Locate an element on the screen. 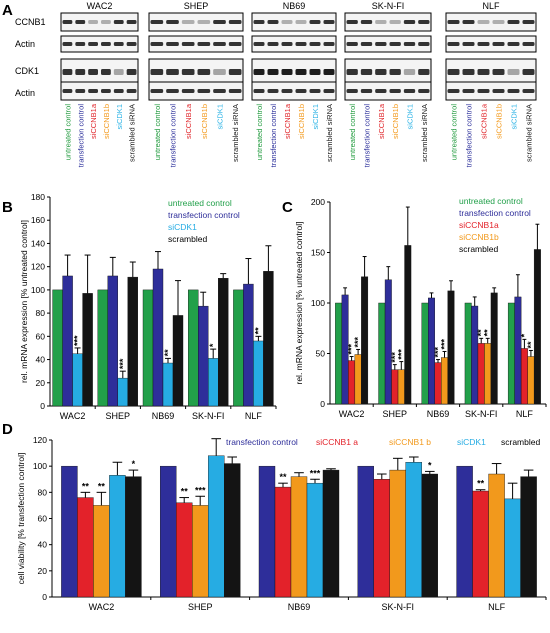 This screenshot has height=633, width=550. y-tick-label: 0 is located at coordinates (322, 404).